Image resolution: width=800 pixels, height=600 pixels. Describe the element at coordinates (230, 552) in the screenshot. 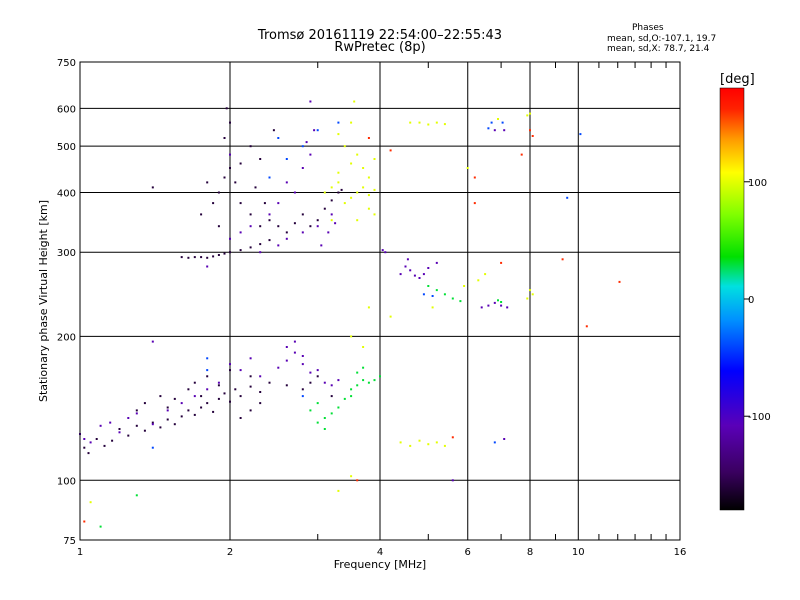

I see `x-tick-label: 2` at that location.